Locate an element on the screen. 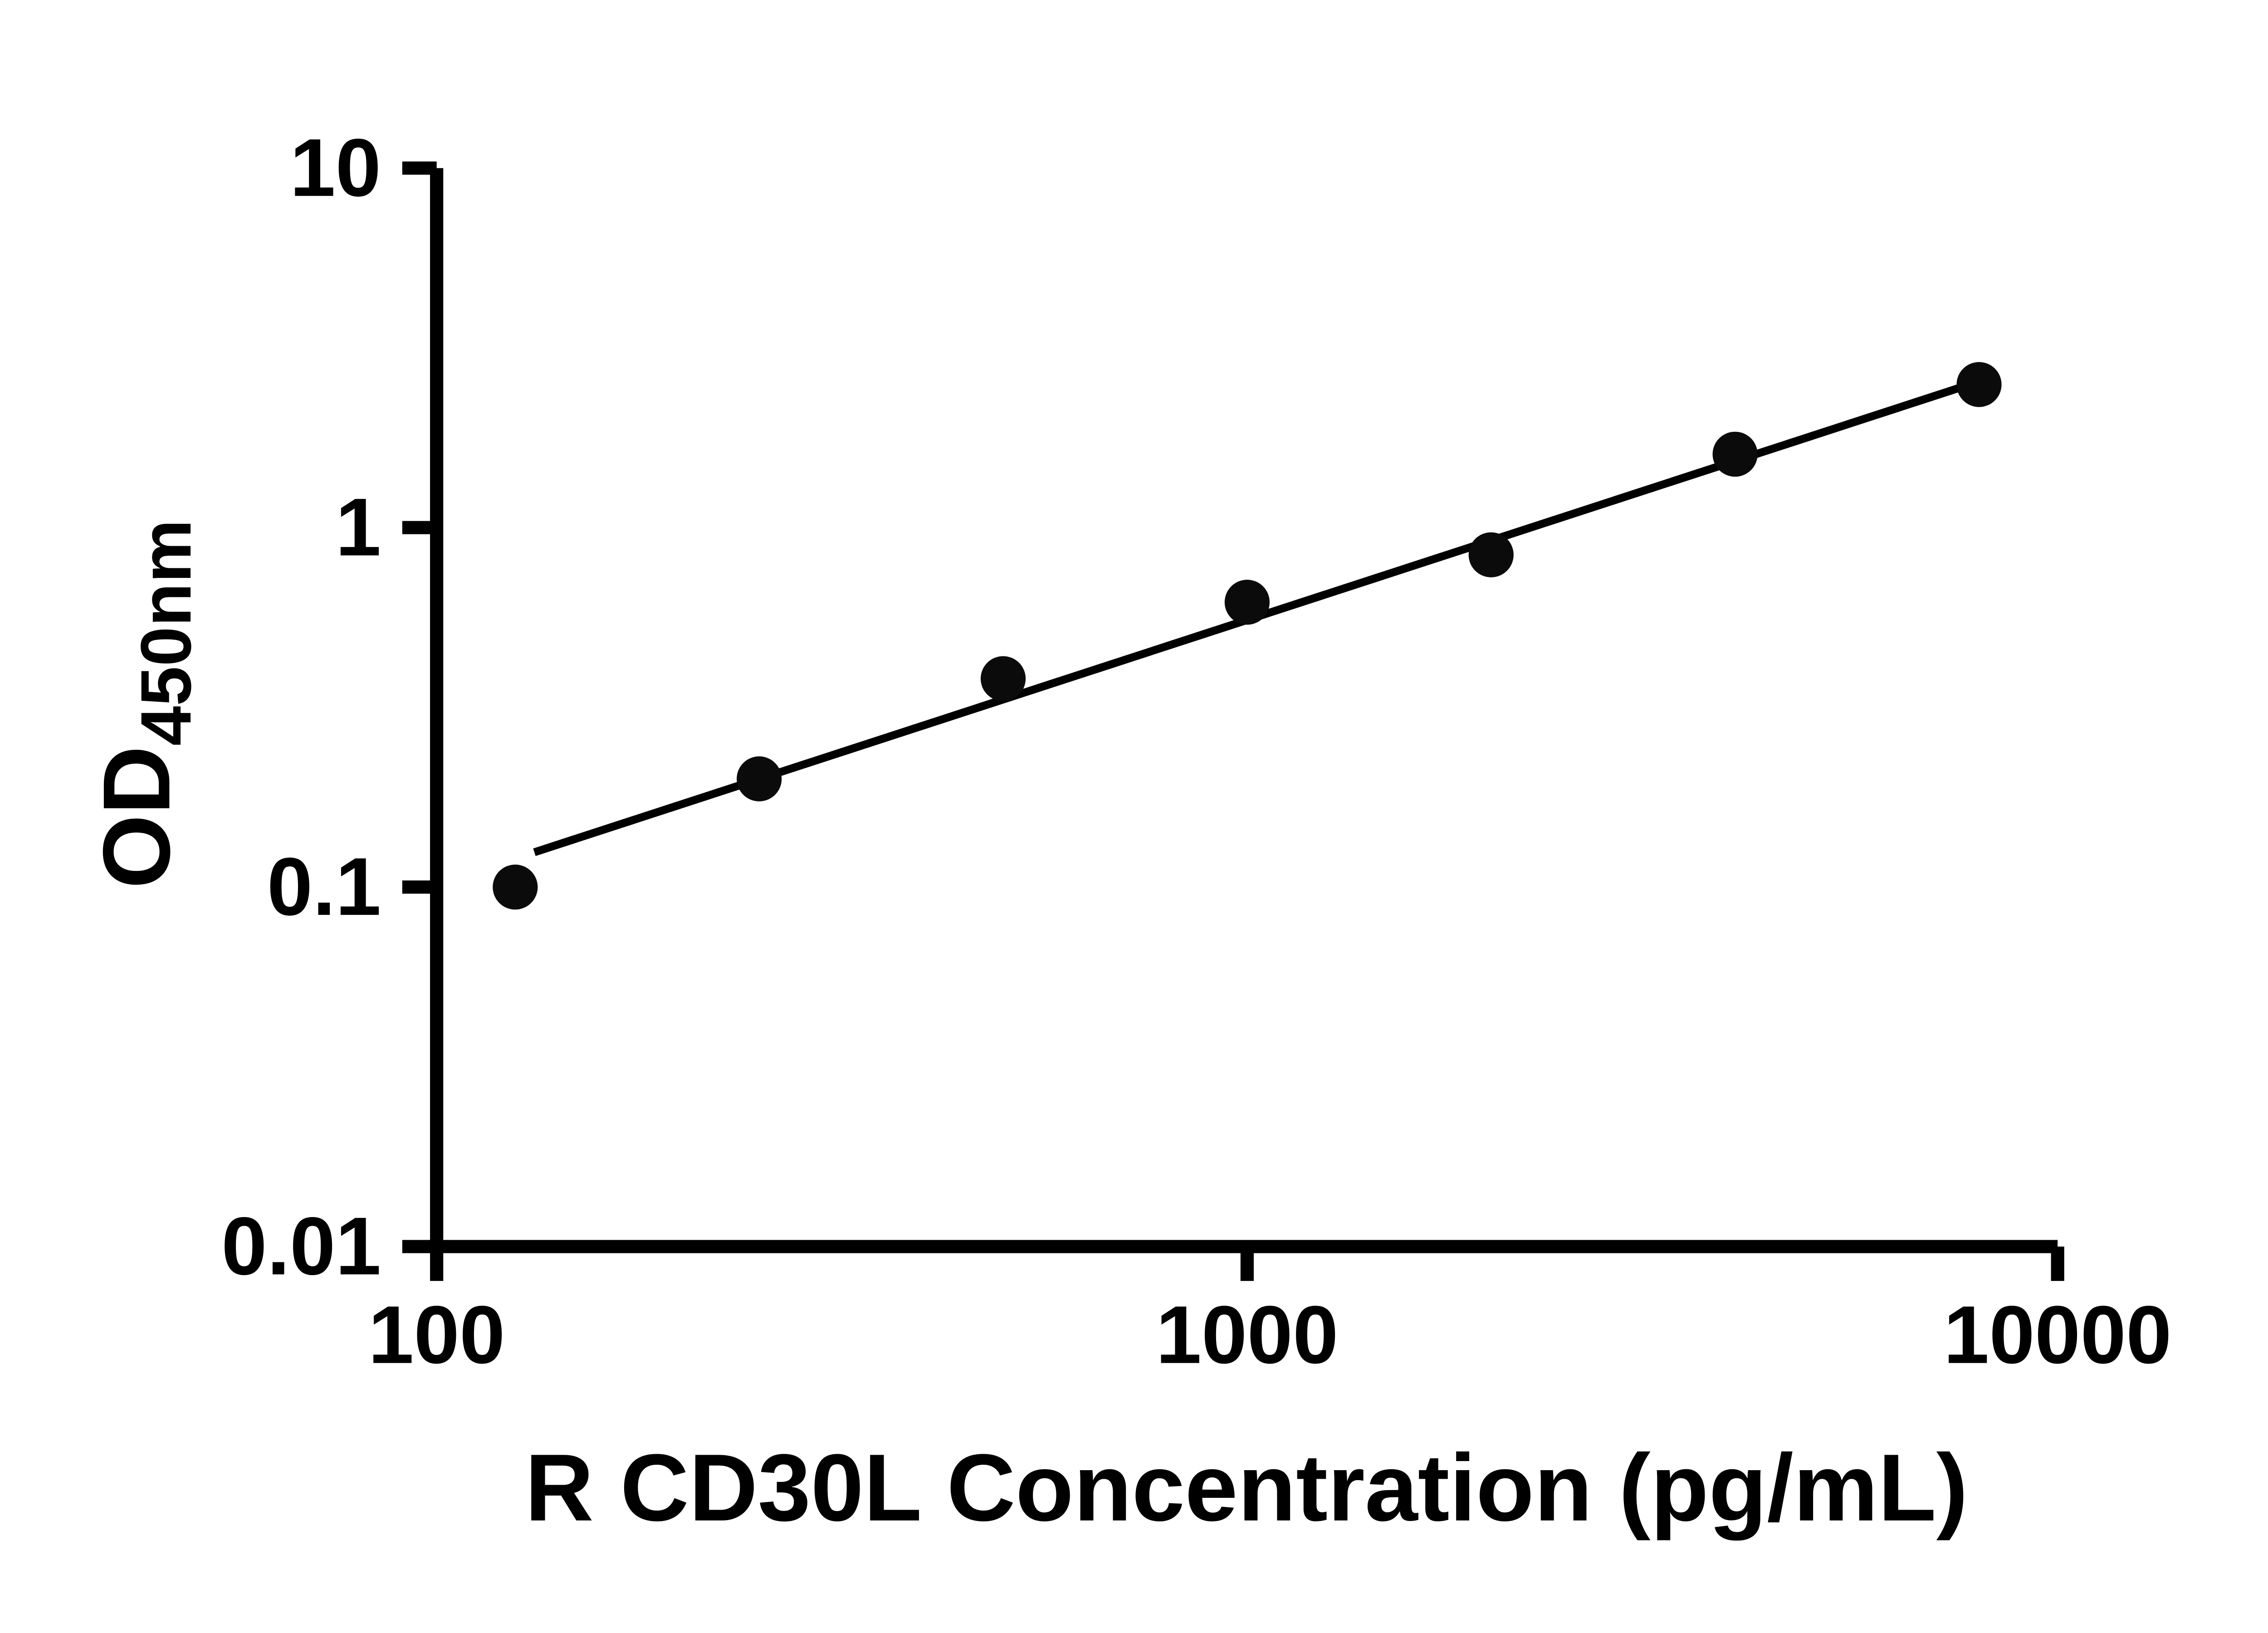  x-tick-label: 100 is located at coordinates (436, 1335).